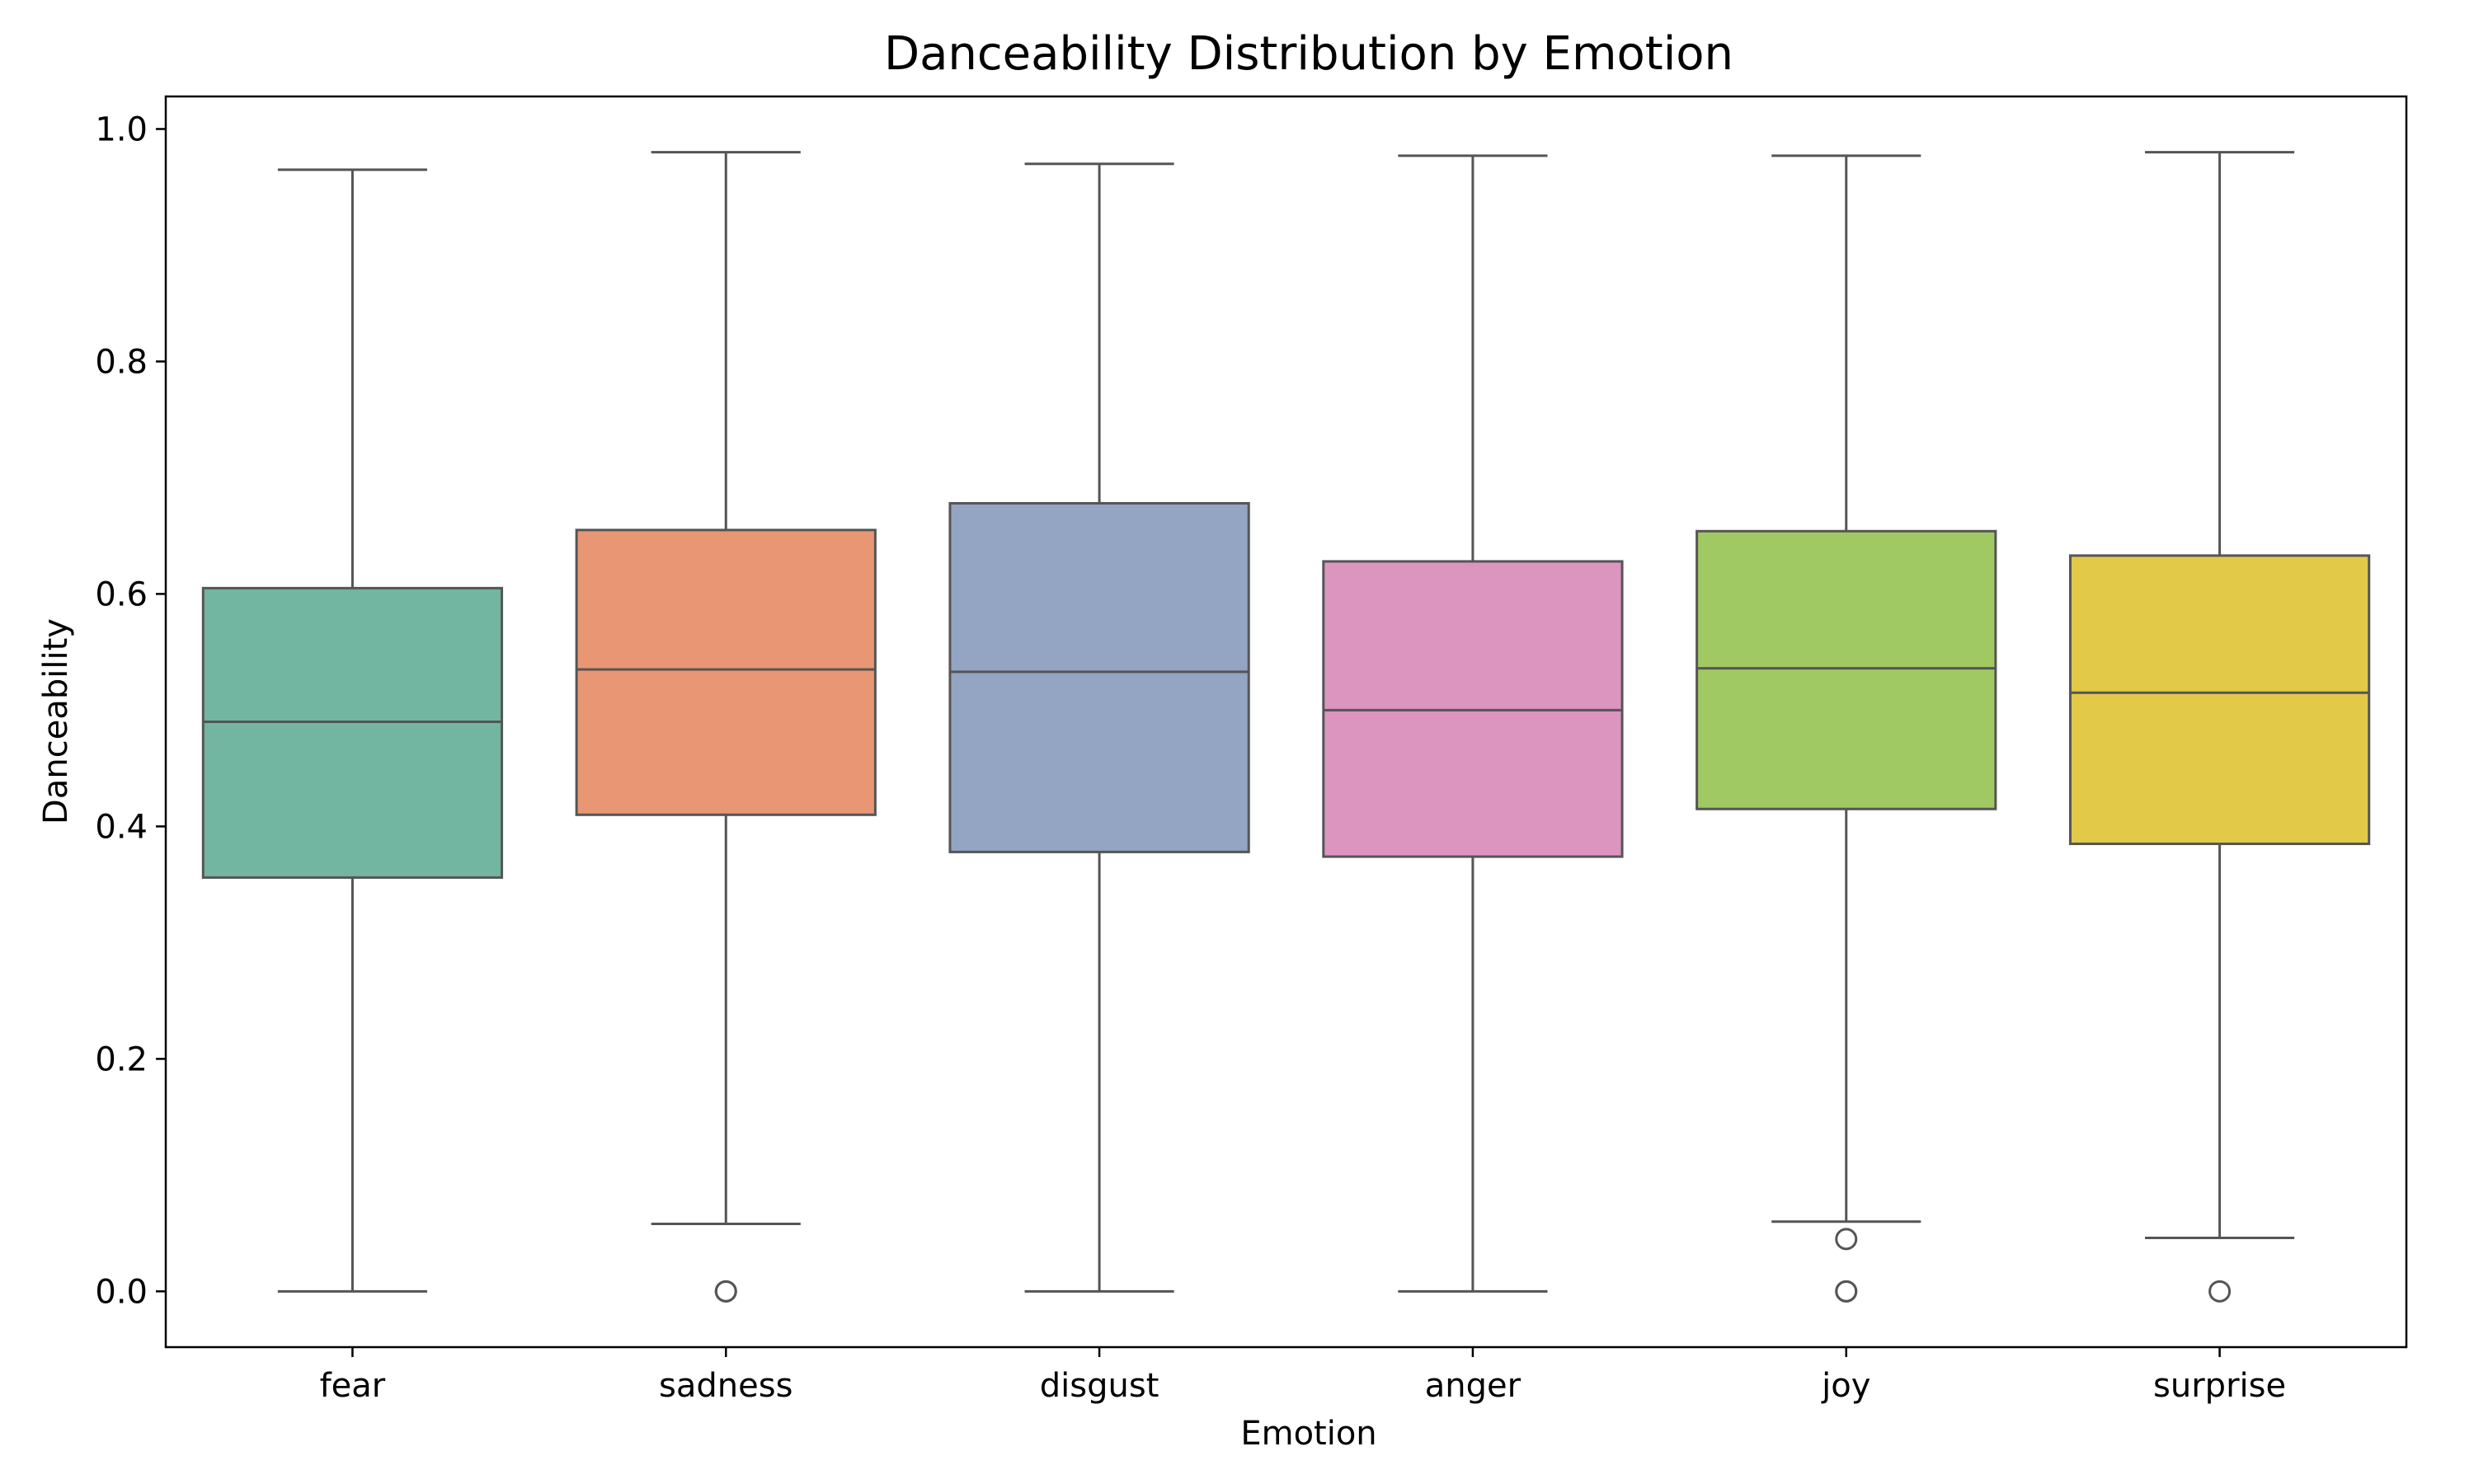 The height and width of the screenshot is (1484, 2474). Describe the element at coordinates (121, 1292) in the screenshot. I see `y-tick-label: 0.0` at that location.